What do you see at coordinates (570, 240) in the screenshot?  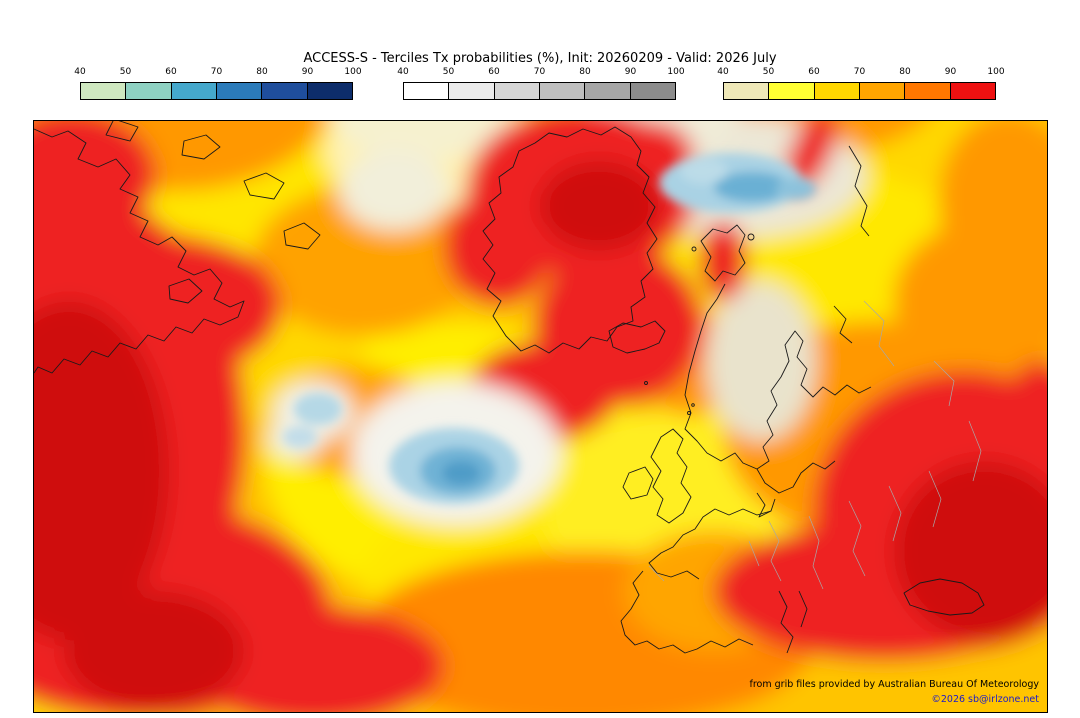 I see `greenland-coast` at bounding box center [570, 240].